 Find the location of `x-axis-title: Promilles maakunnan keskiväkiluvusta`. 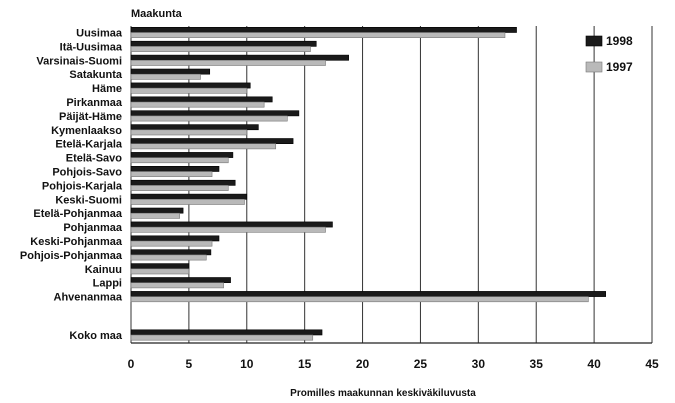

x-axis-title: Promilles maakunnan keskiväkiluvusta is located at coordinates (383, 393).